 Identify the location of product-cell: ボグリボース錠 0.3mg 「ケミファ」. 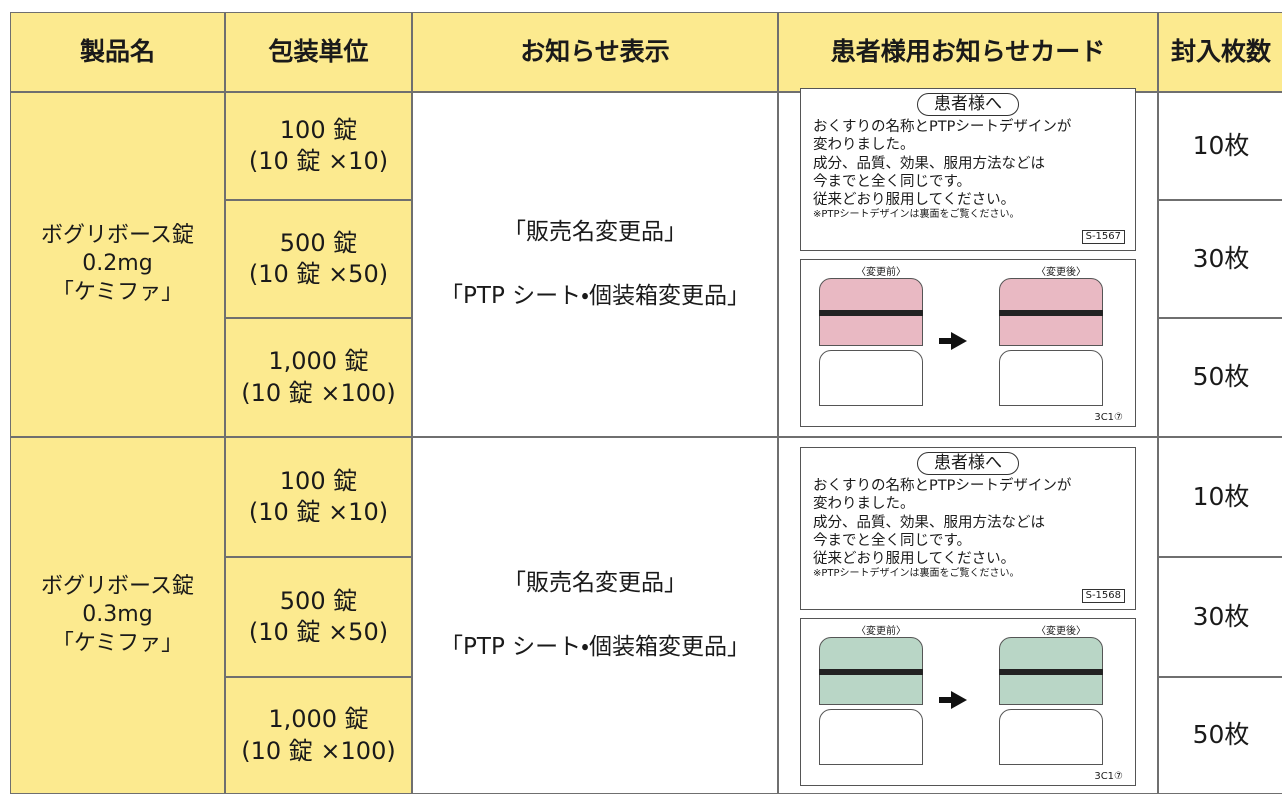
(117, 615).